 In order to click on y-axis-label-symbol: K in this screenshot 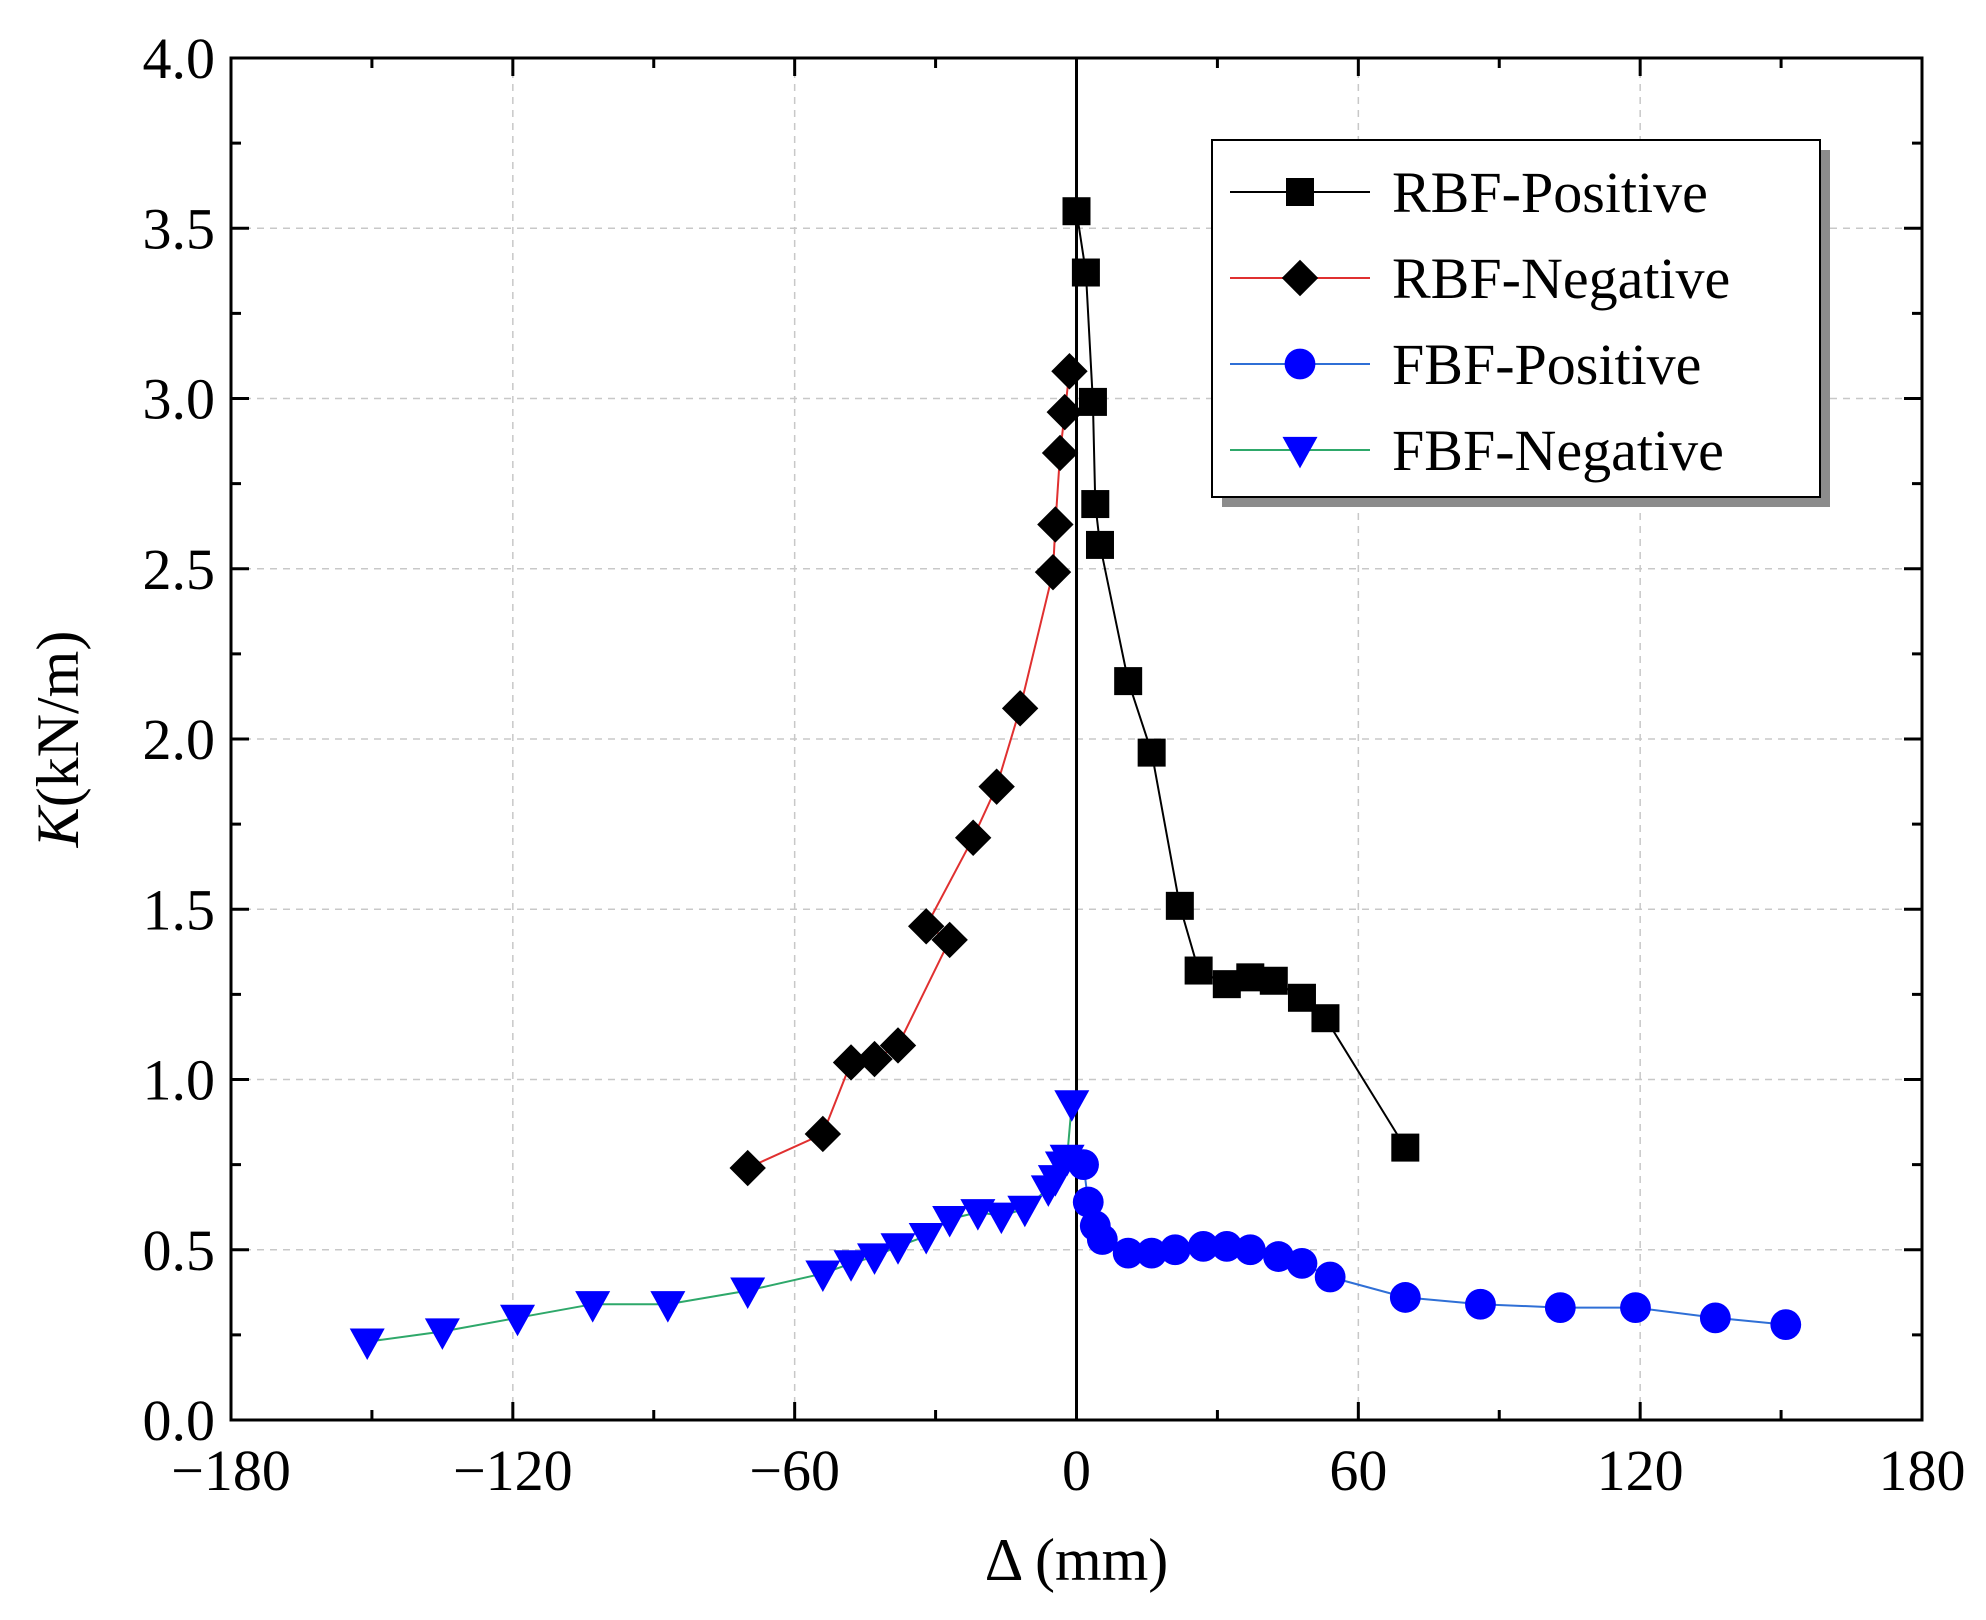, I will do `click(58, 826)`.